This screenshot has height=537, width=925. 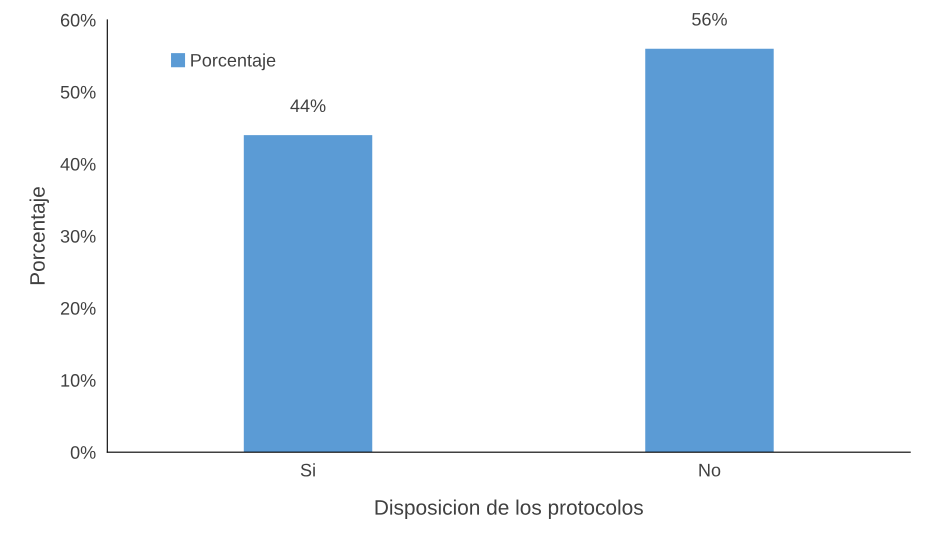 What do you see at coordinates (709, 19) in the screenshot?
I see `data-label: 56%` at bounding box center [709, 19].